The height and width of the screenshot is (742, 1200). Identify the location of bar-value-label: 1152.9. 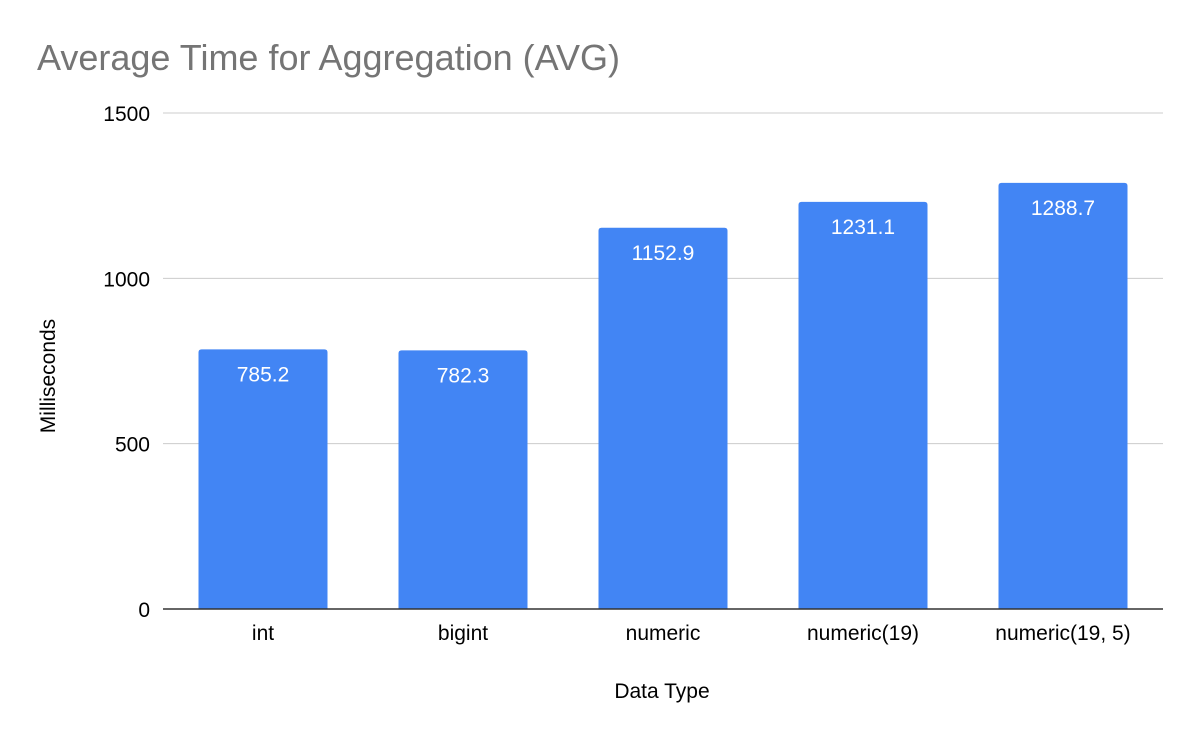
(663, 253).